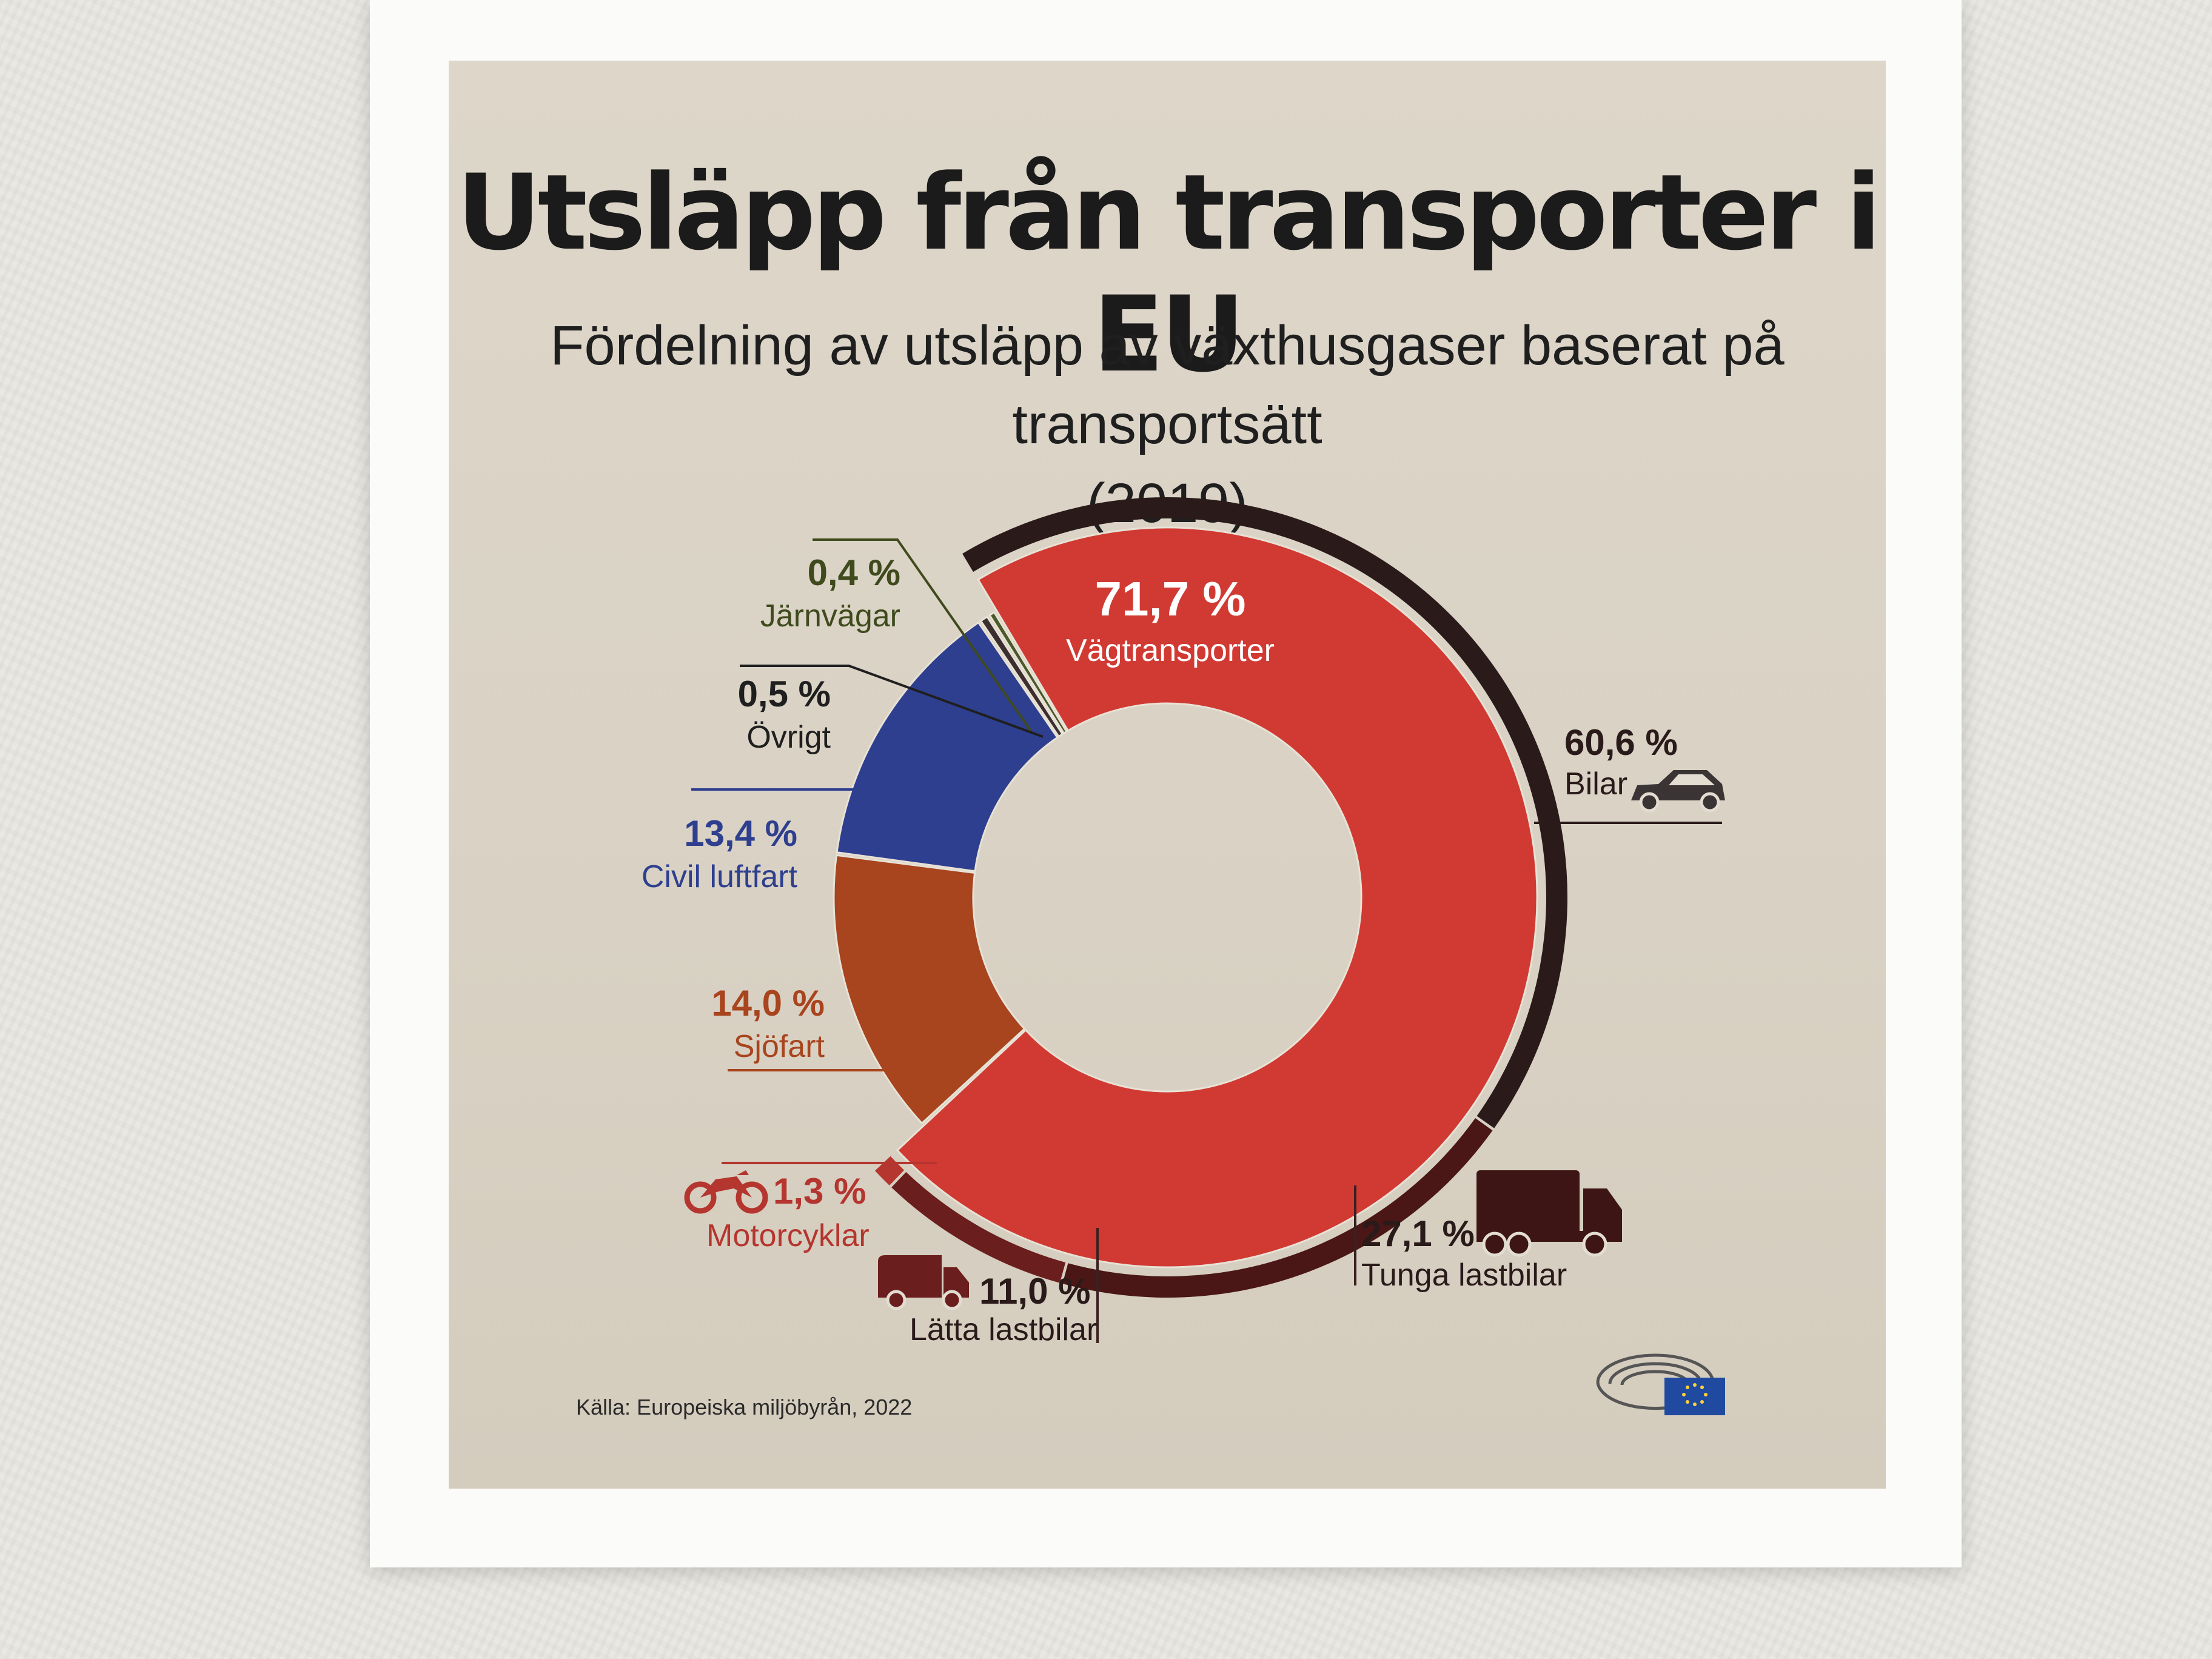 The width and height of the screenshot is (2212, 1659). Describe the element at coordinates (1169, 599) in the screenshot. I see `value-vagtransporter: 71,7 %` at that location.